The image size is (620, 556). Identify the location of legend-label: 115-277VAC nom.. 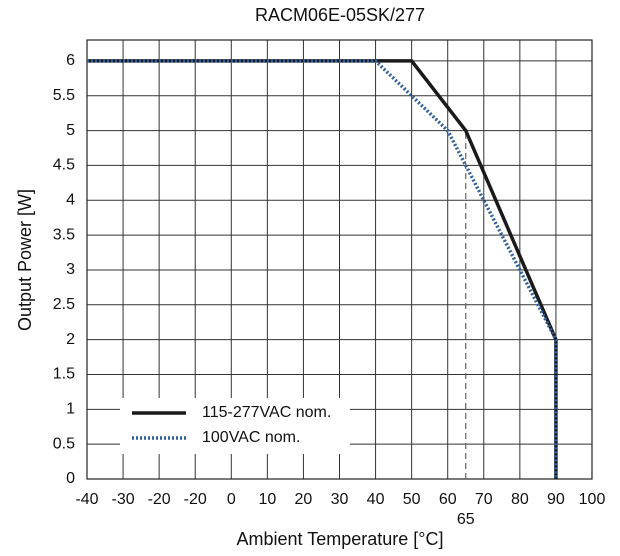
(266, 412).